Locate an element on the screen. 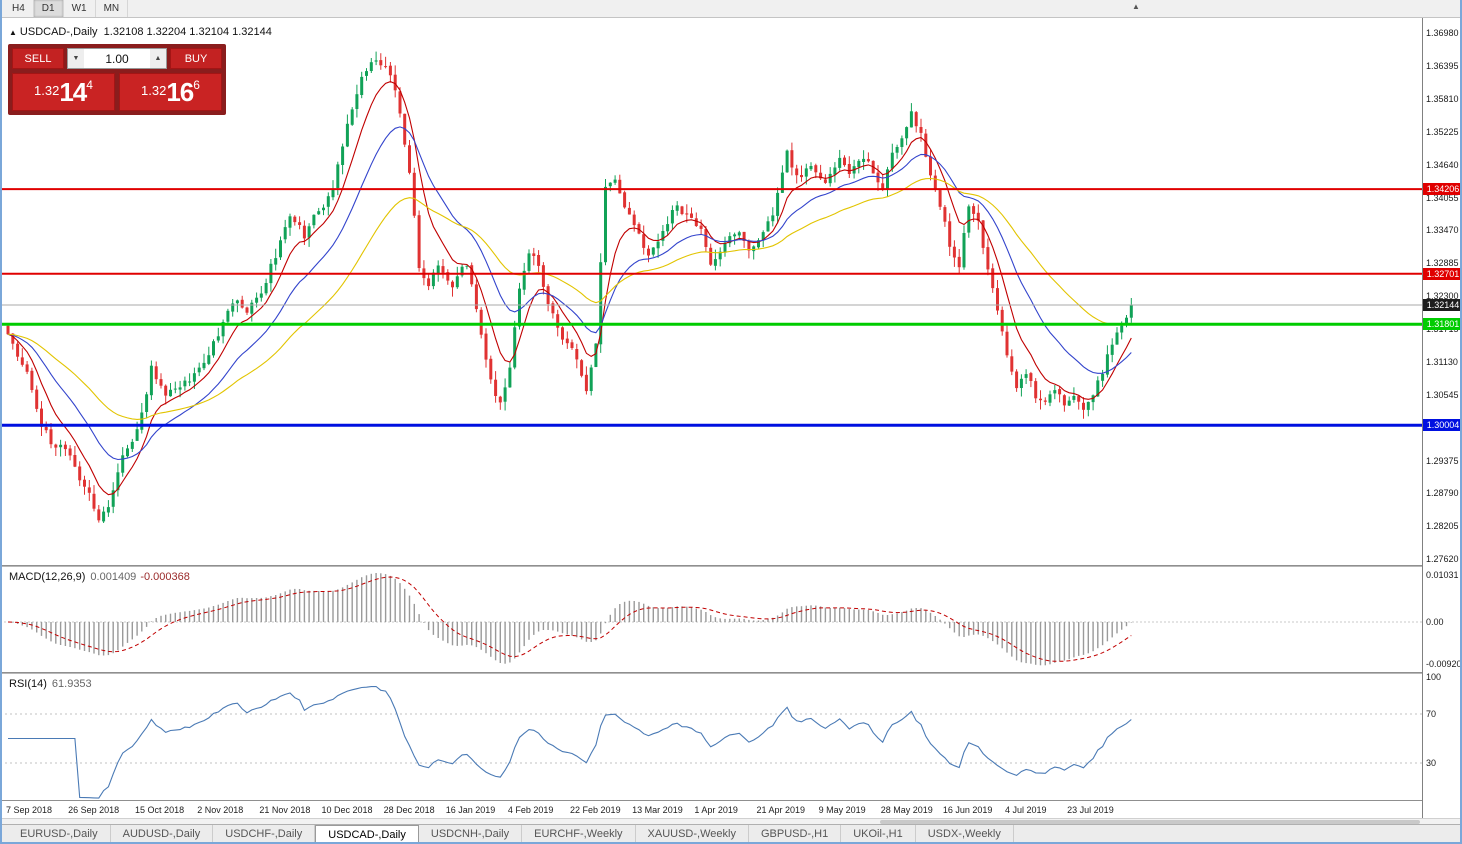  macd-axis-label: -0.00920 is located at coordinates (1444, 663).